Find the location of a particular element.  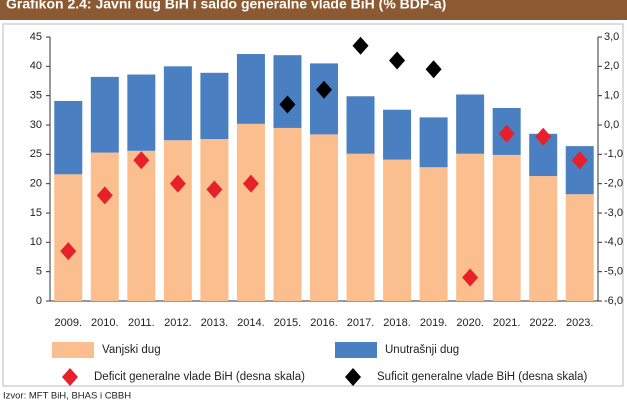

x-tick-label: 2012. is located at coordinates (178, 323).